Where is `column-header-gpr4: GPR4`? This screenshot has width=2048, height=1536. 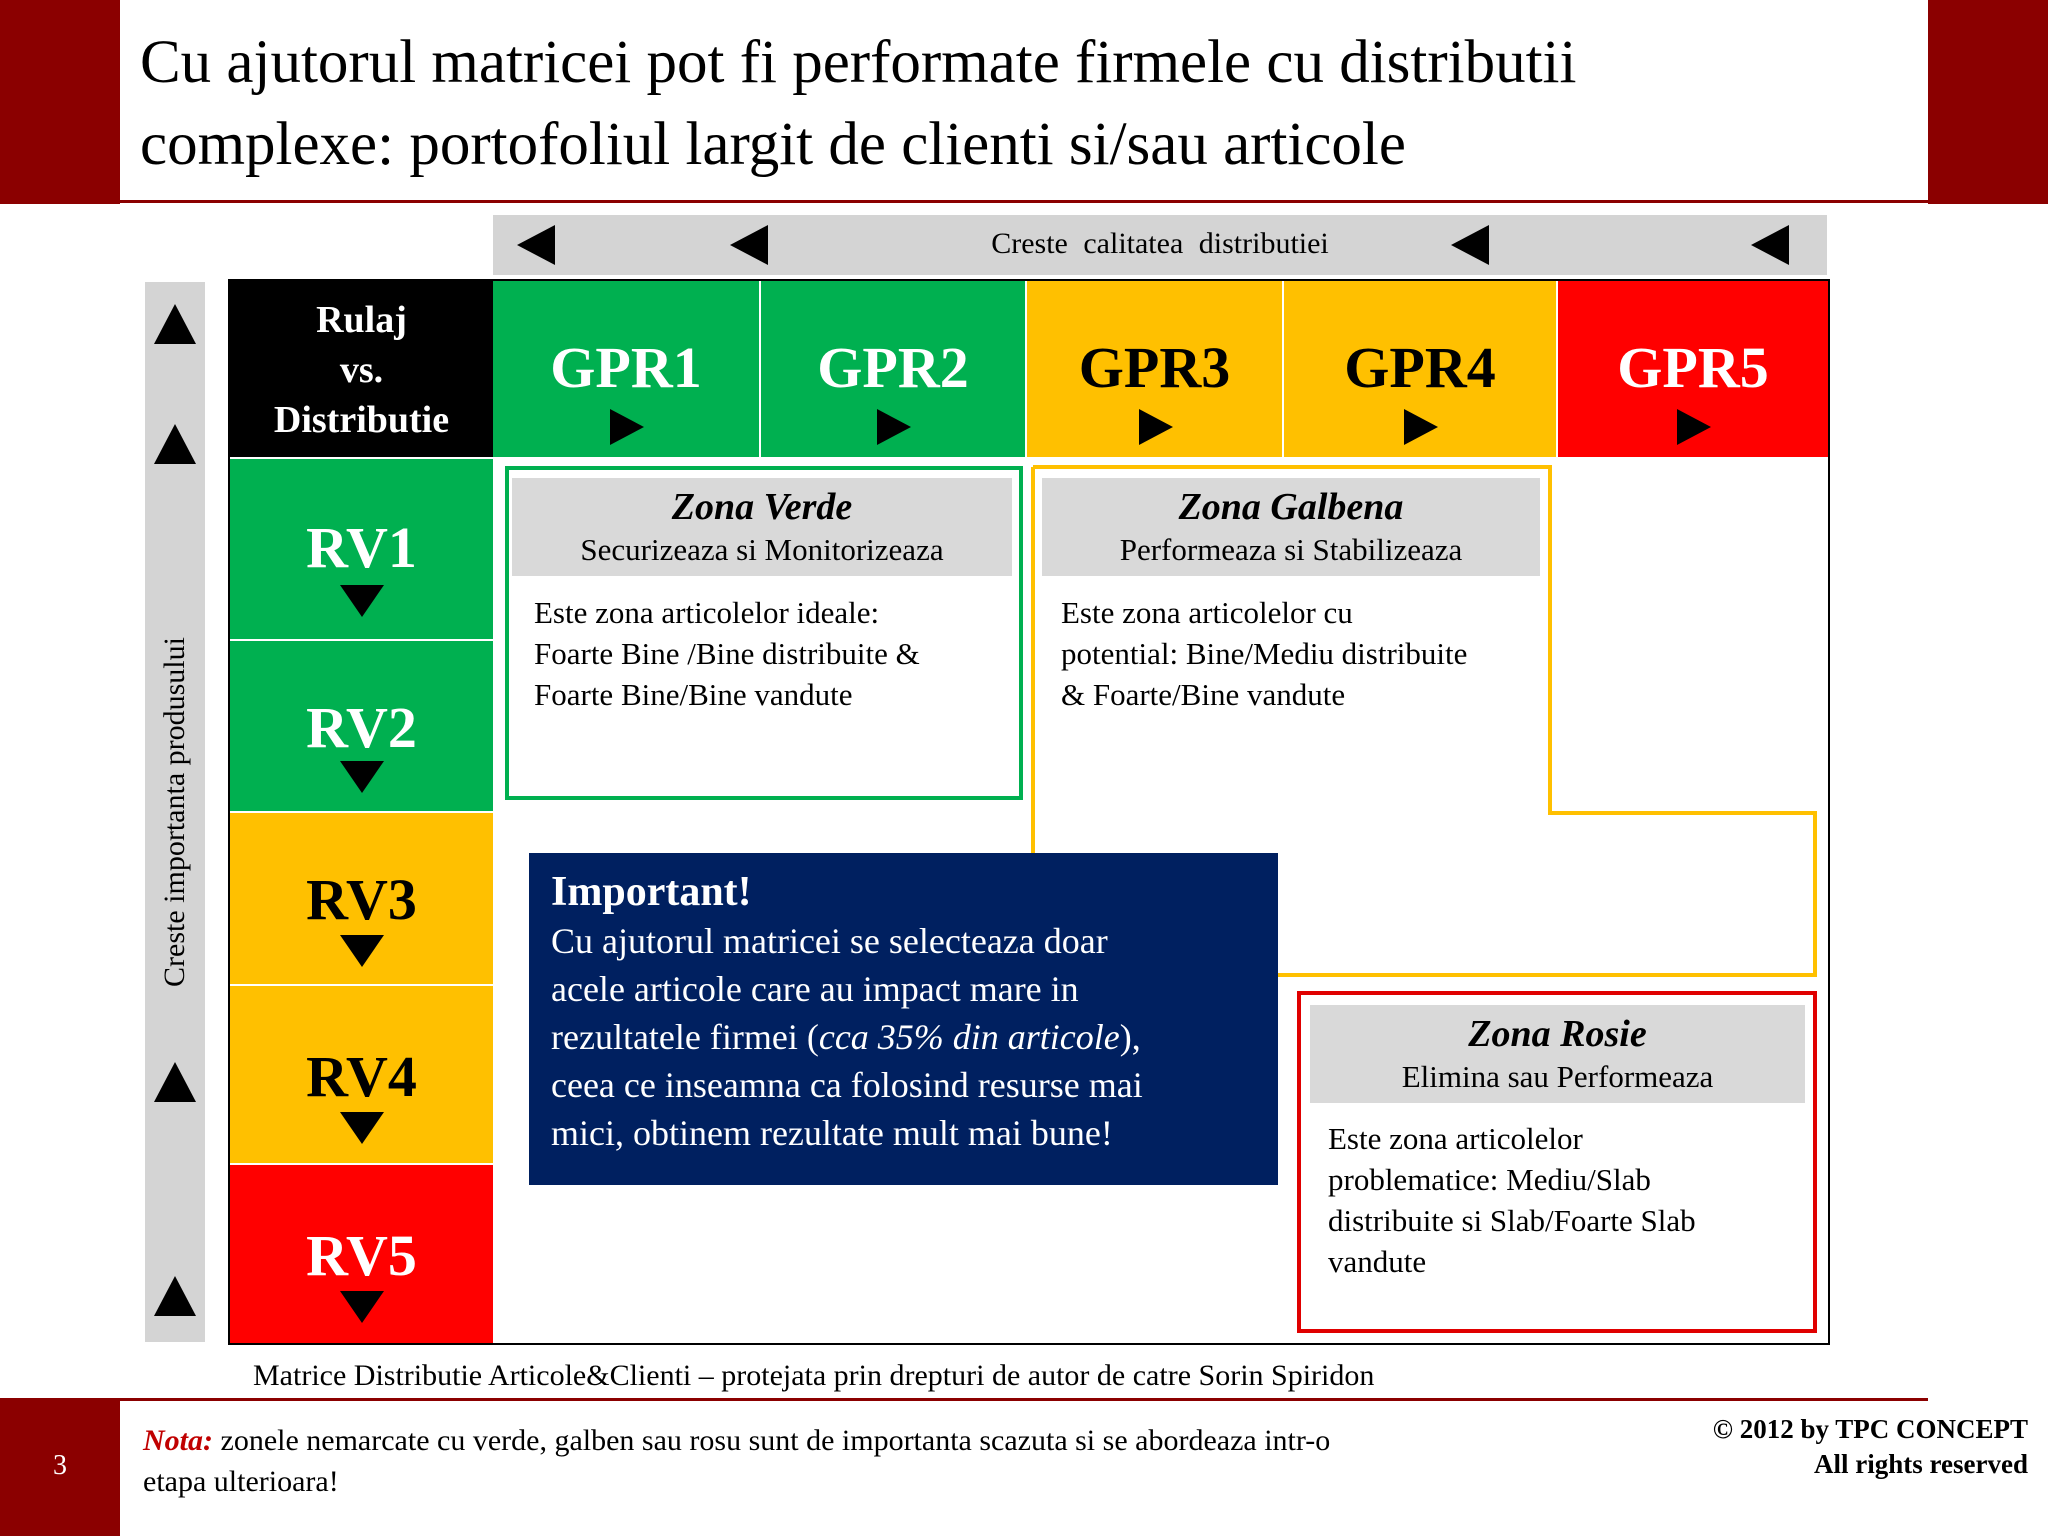
column-header-gpr4: GPR4 is located at coordinates (1420, 369).